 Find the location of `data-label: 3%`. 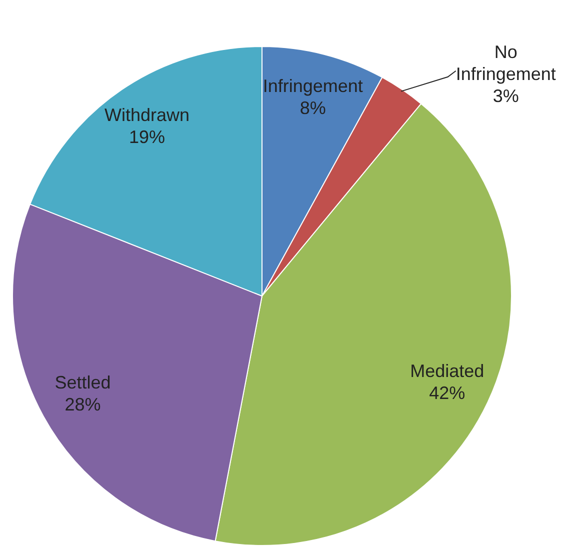

data-label: 3% is located at coordinates (505, 96).